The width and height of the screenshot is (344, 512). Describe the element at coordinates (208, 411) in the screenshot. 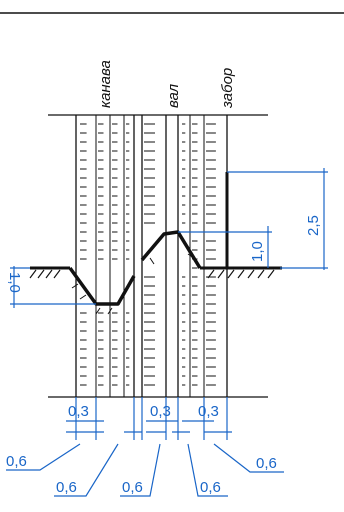

I see `dim-0-3-right: 0,3` at that location.